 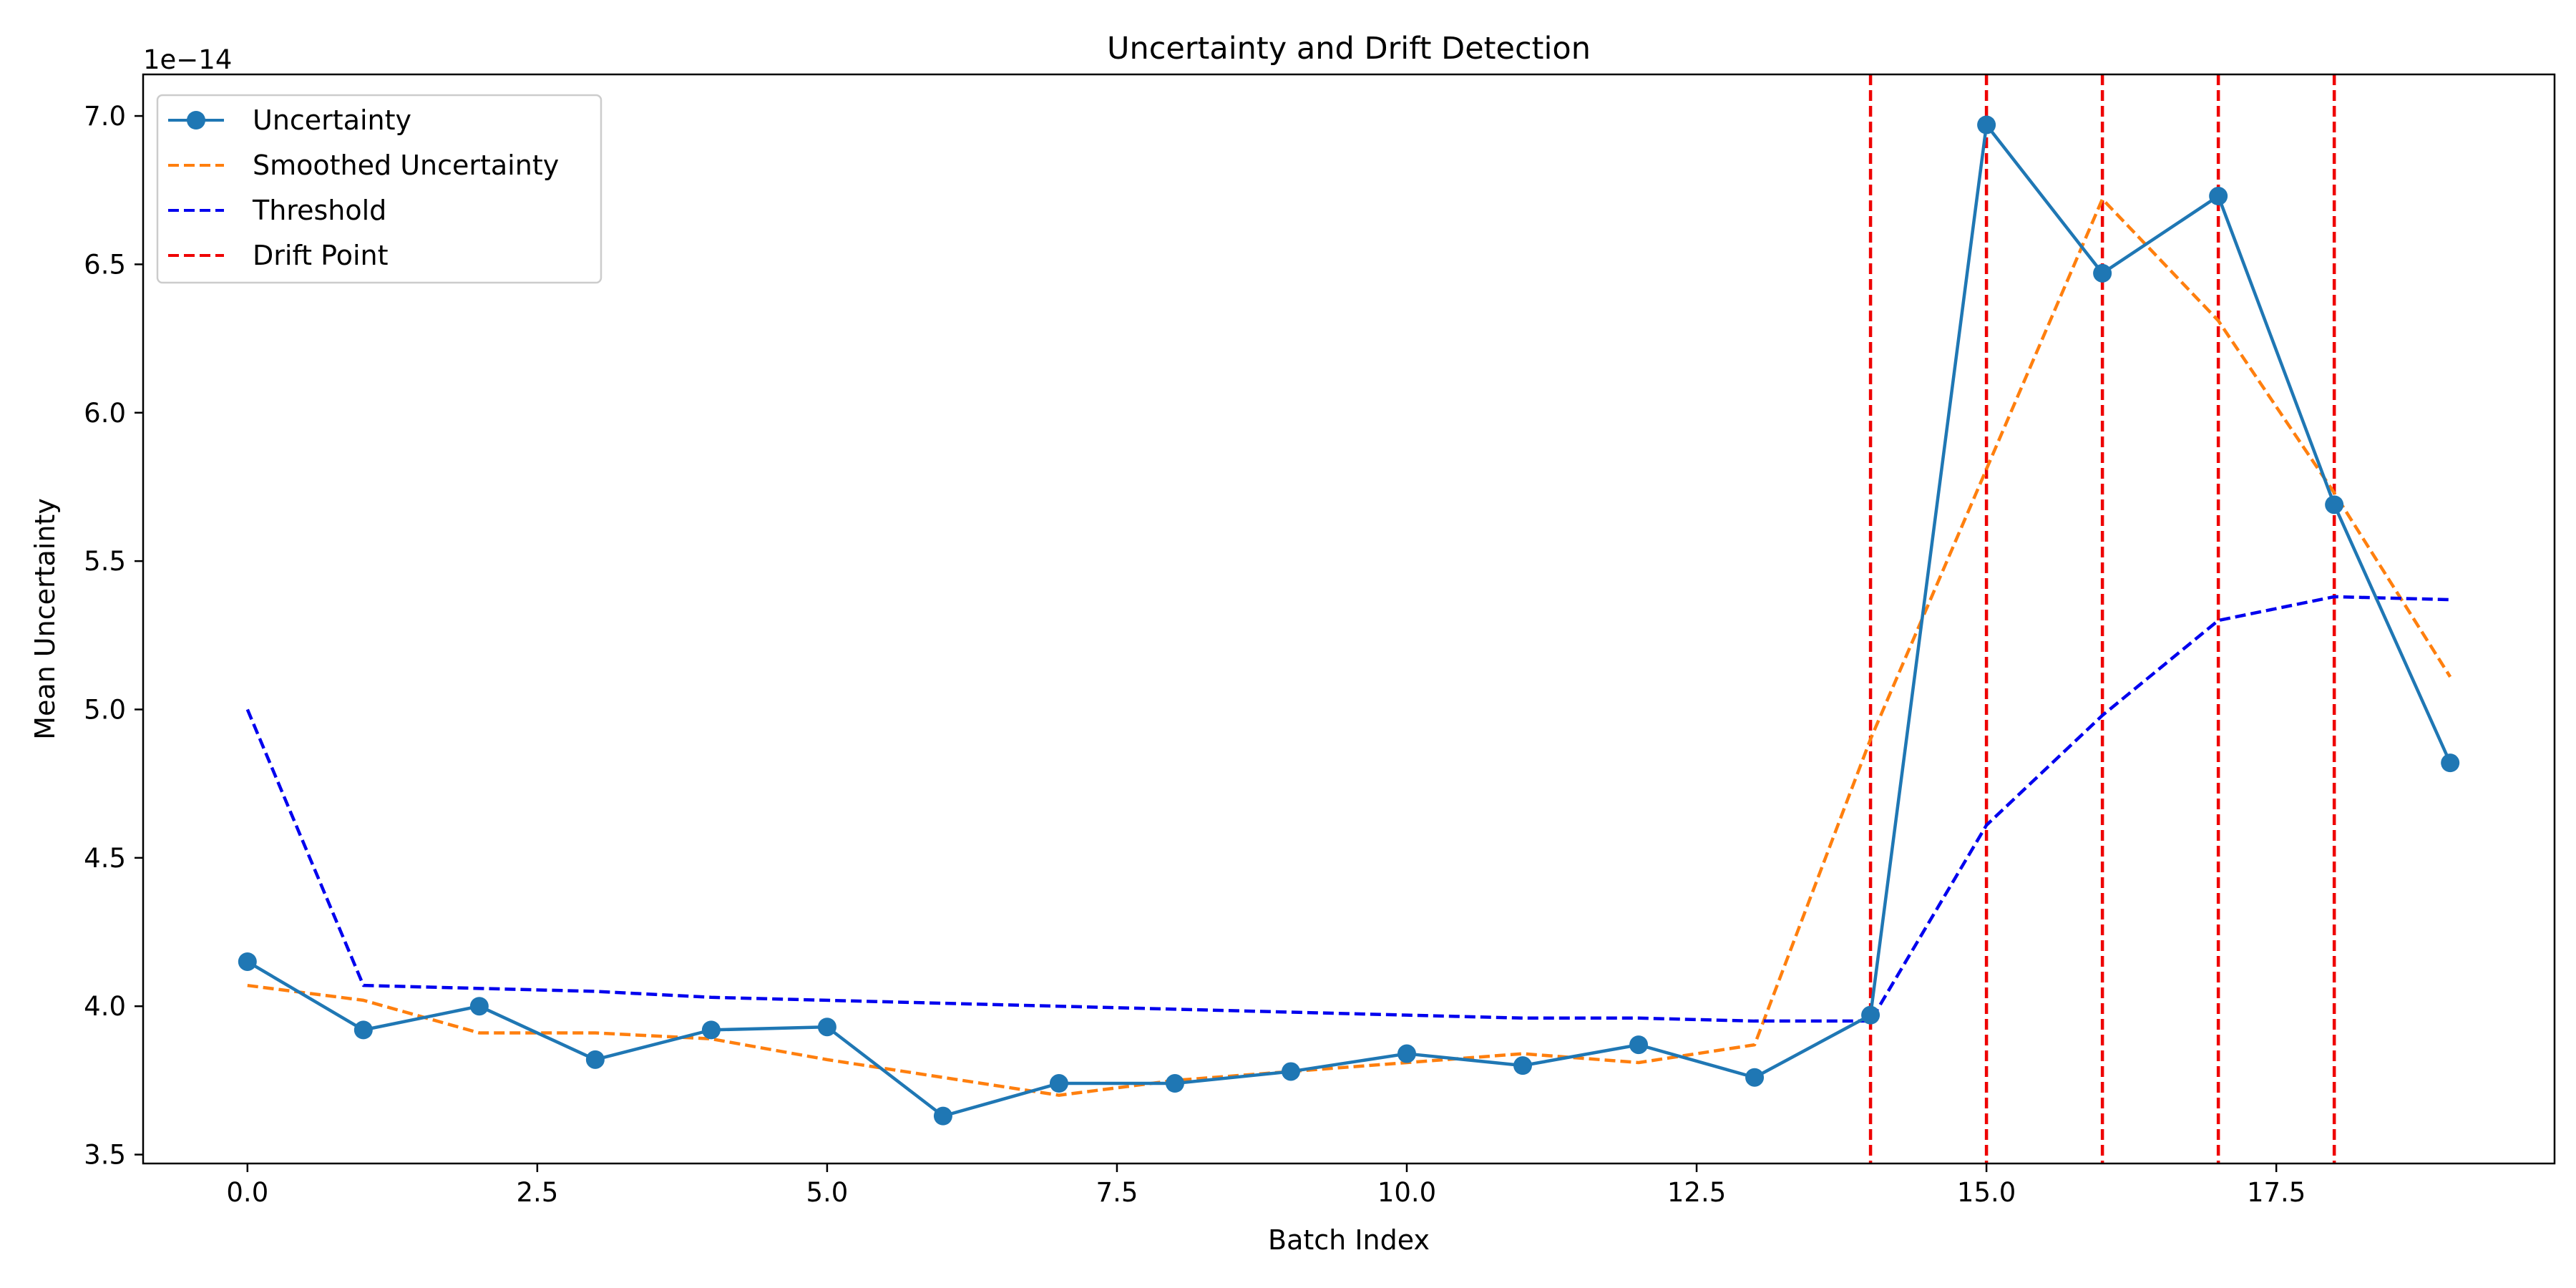 What do you see at coordinates (406, 165) in the screenshot?
I see `legend-label-smoothed-uncertainty: Smoothed Uncertainty` at bounding box center [406, 165].